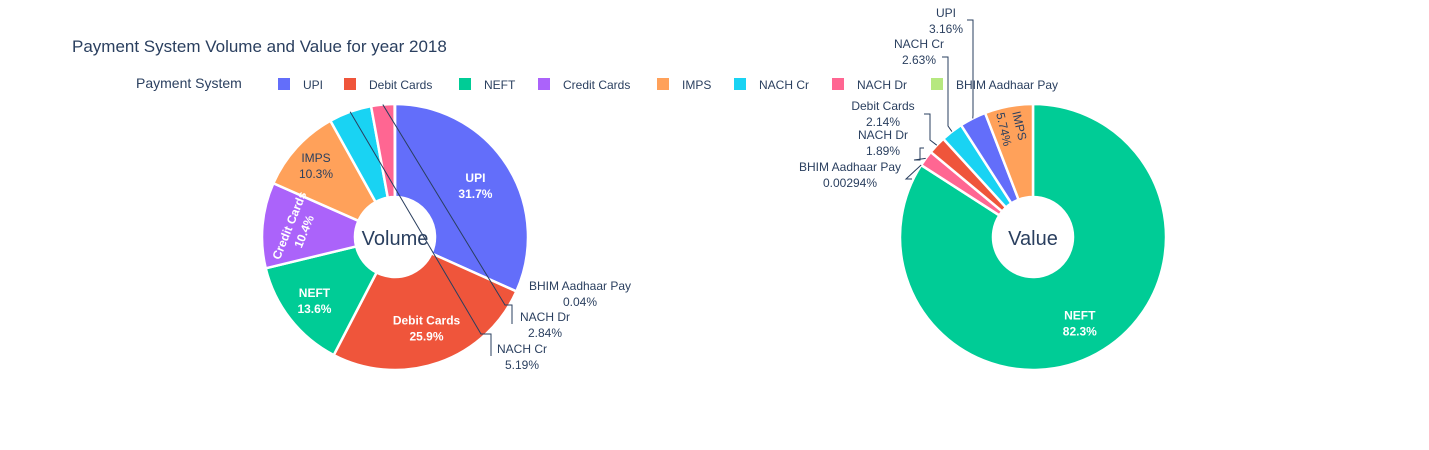  Describe the element at coordinates (427, 328) in the screenshot. I see `slice-label-debit-cards: Debit Cards 25.9%` at that location.